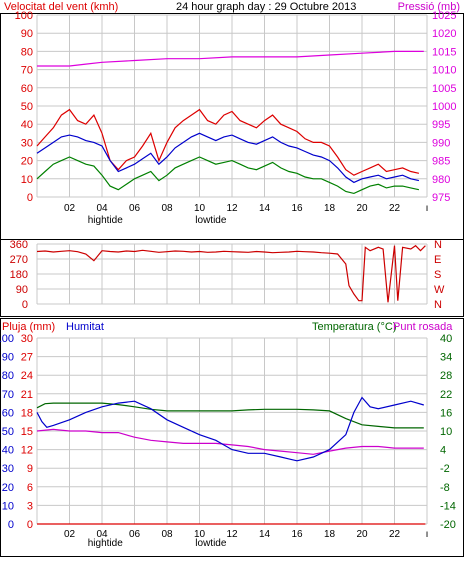  Describe the element at coordinates (19, 275) in the screenshot. I see `direction-tick-label: 180` at that location.